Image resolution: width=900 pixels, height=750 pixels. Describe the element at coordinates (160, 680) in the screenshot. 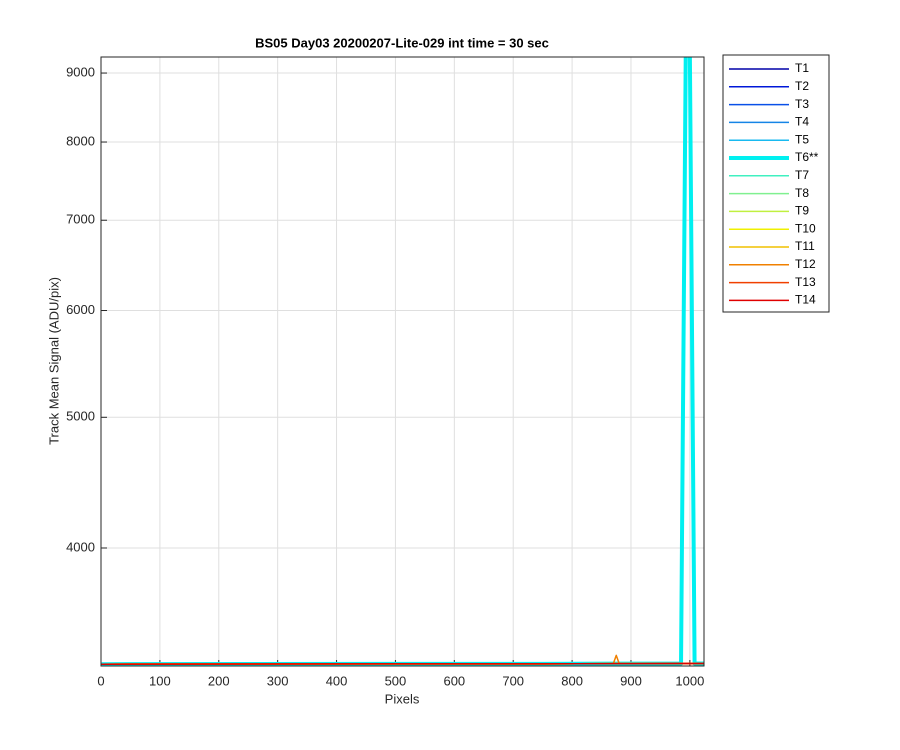

I see `x-tick-label: 100` at that location.